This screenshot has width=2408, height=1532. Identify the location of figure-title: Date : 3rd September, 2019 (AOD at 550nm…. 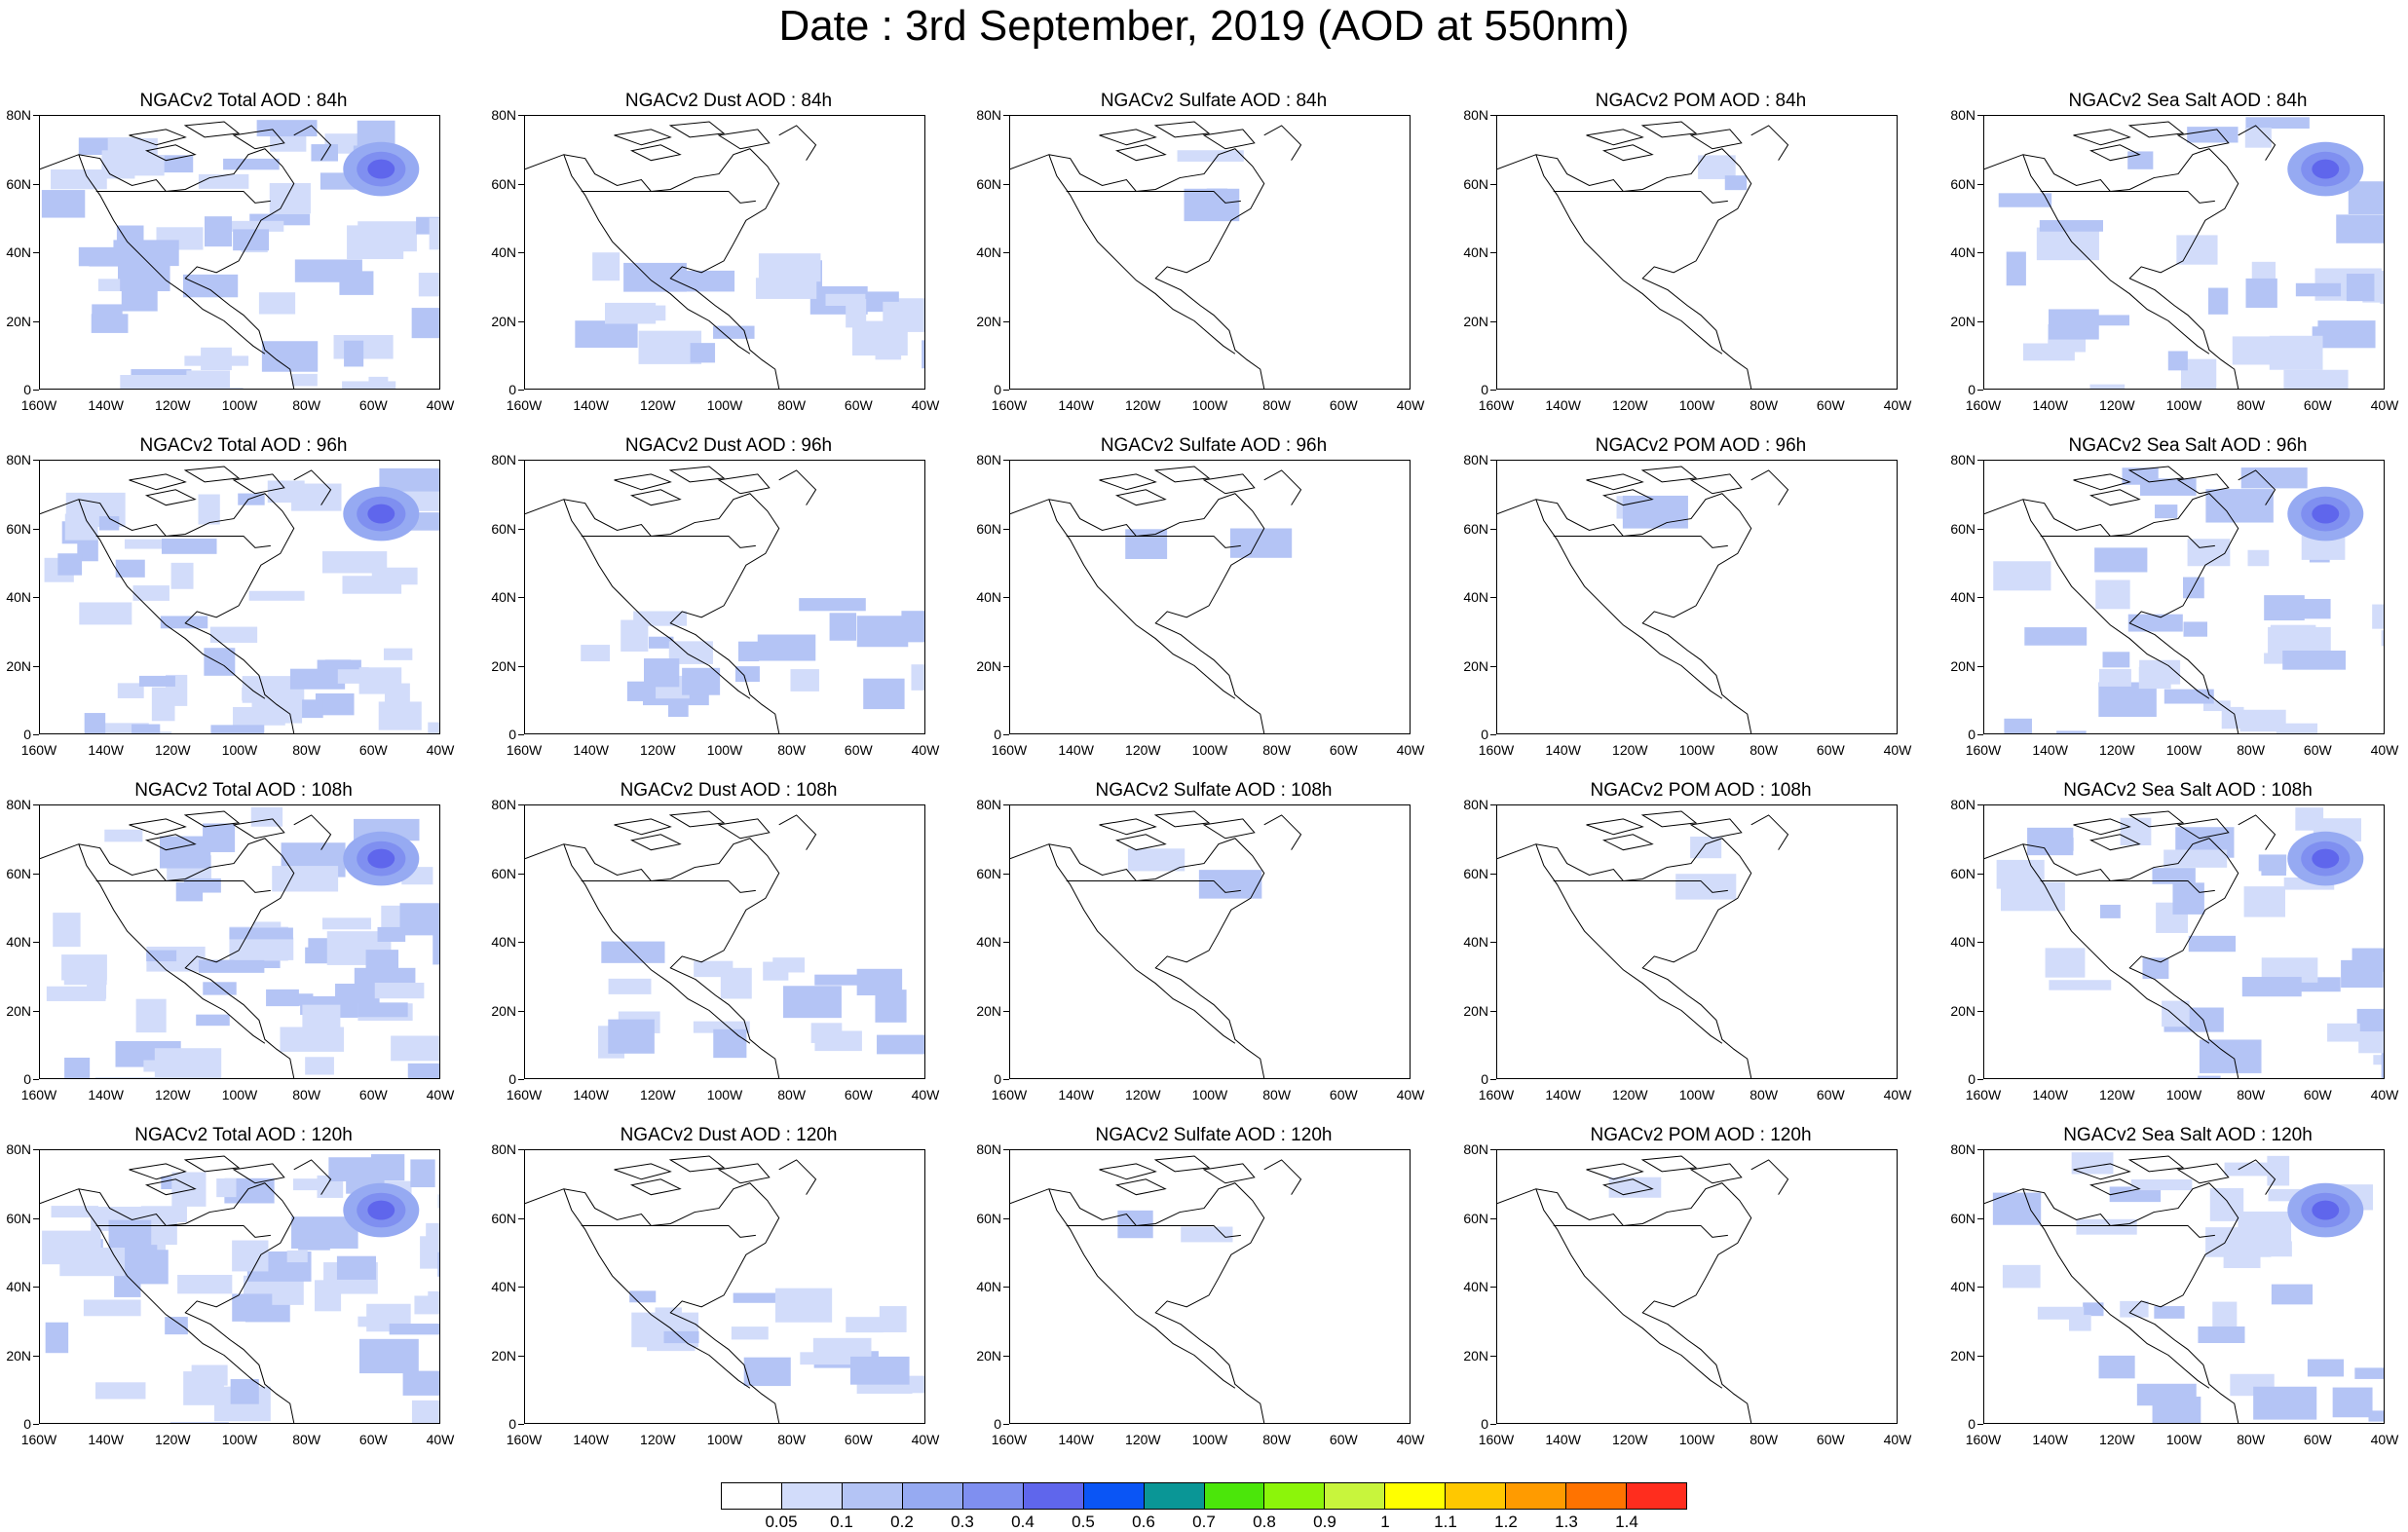
(1204, 26).